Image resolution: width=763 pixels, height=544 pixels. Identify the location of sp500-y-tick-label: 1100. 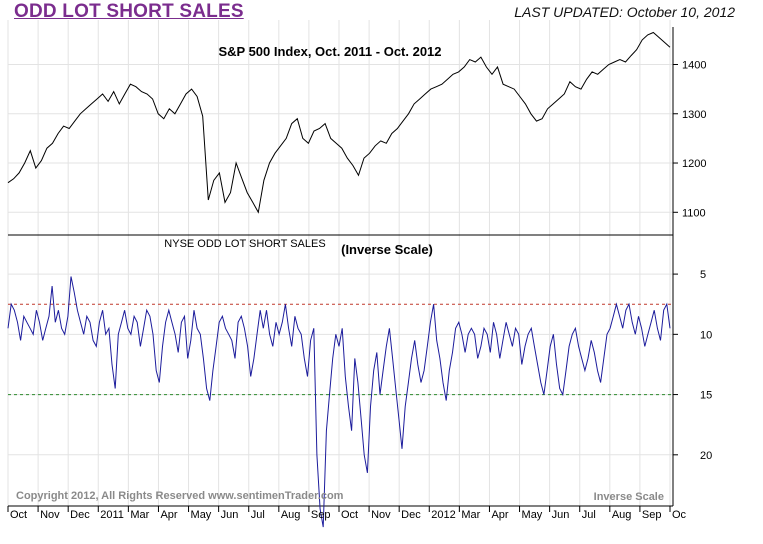
(694, 213).